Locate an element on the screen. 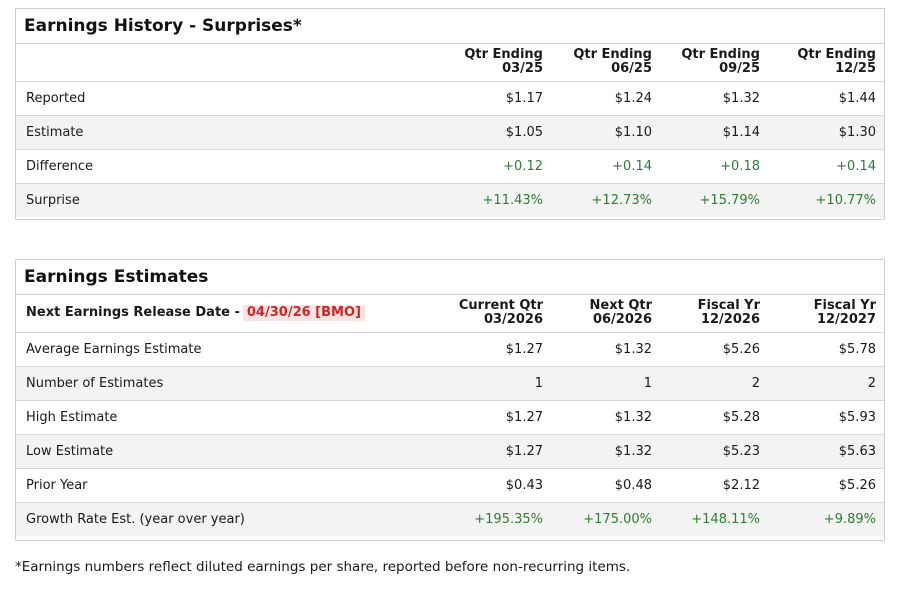  cell-value: $5.28 is located at coordinates (714, 417).